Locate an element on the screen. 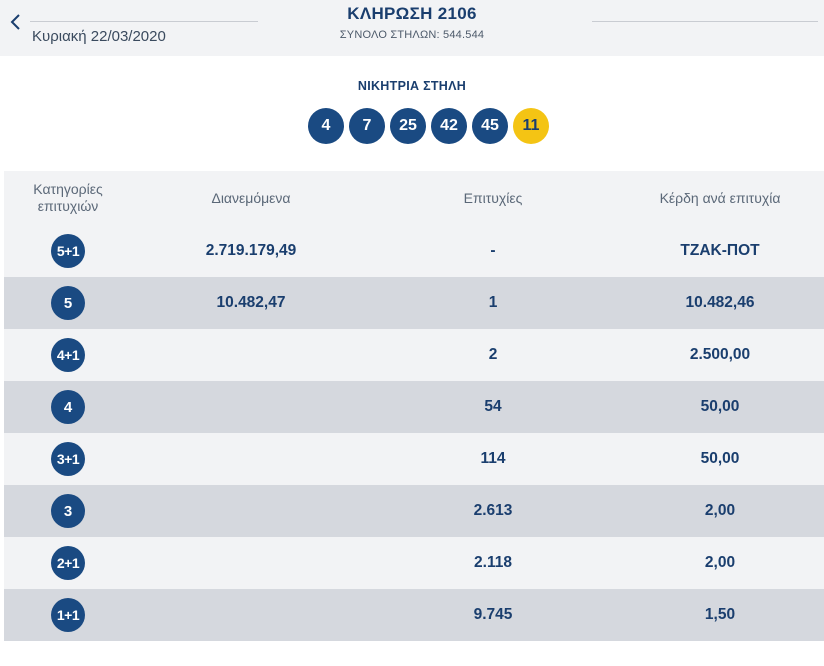 This screenshot has height=666, width=824. winning-number-ball: 42 is located at coordinates (449, 126).